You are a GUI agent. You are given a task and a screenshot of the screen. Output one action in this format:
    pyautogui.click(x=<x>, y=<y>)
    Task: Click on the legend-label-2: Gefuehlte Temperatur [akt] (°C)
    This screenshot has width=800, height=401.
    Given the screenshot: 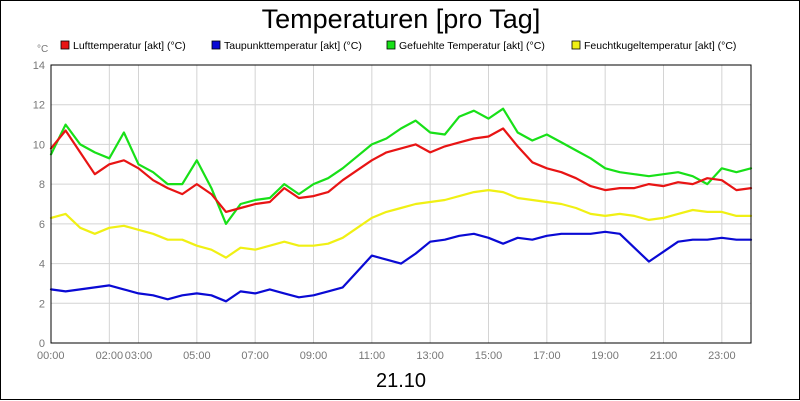 What is the action you would take?
    pyautogui.click(x=472, y=46)
    